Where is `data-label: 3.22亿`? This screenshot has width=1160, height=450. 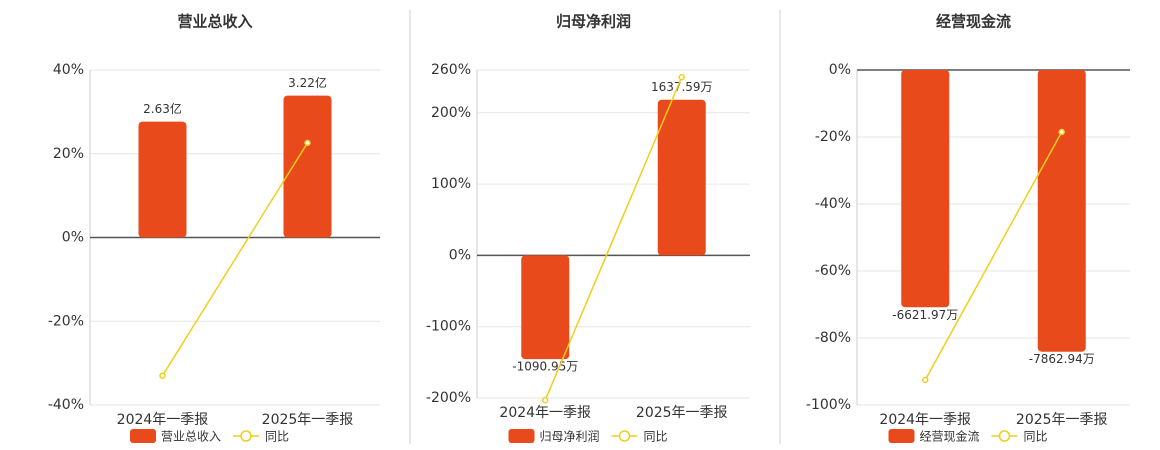 data-label: 3.22亿 is located at coordinates (307, 82).